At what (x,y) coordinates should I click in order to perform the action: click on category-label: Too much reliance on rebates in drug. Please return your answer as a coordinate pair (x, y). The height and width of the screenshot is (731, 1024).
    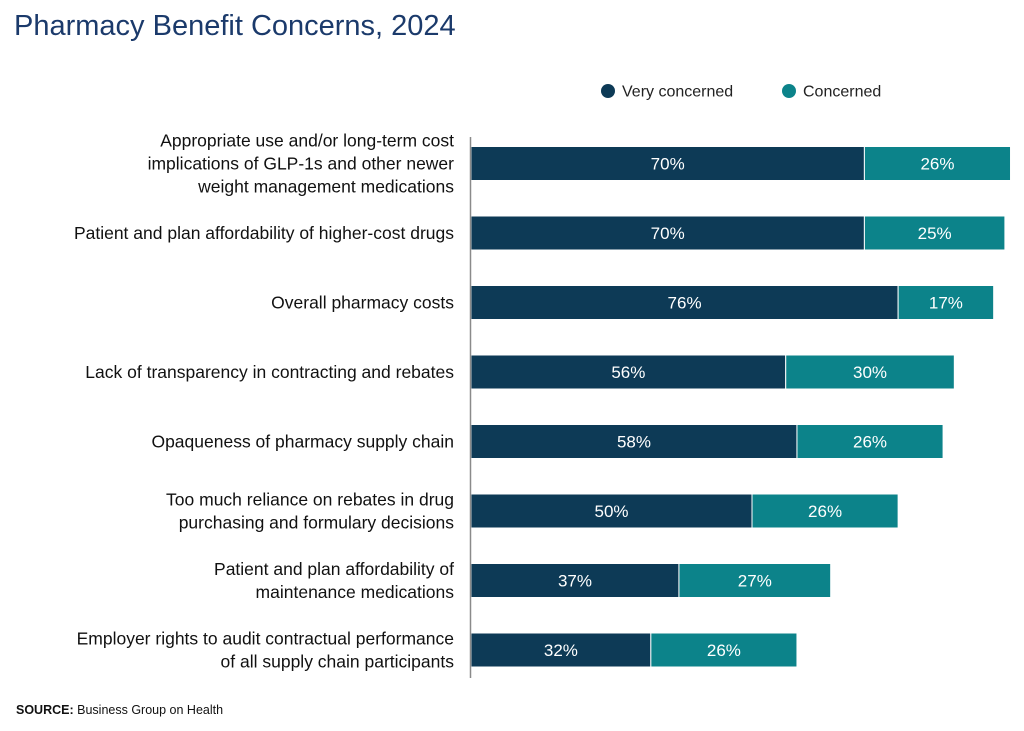
    Looking at the image, I should click on (310, 500).